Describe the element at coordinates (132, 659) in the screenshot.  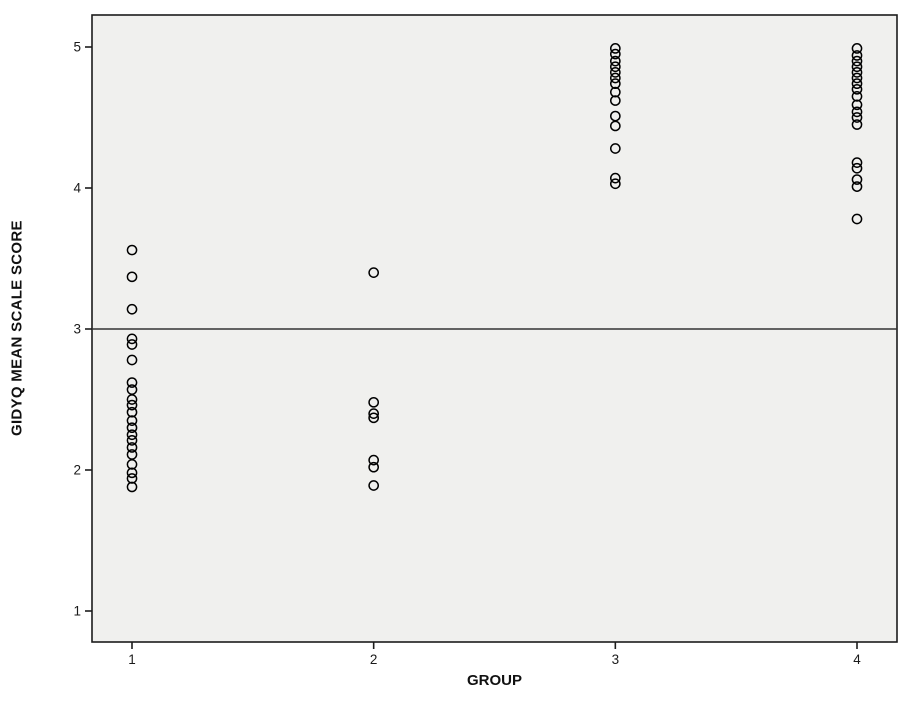
I see `x-tick-label: 1` at that location.